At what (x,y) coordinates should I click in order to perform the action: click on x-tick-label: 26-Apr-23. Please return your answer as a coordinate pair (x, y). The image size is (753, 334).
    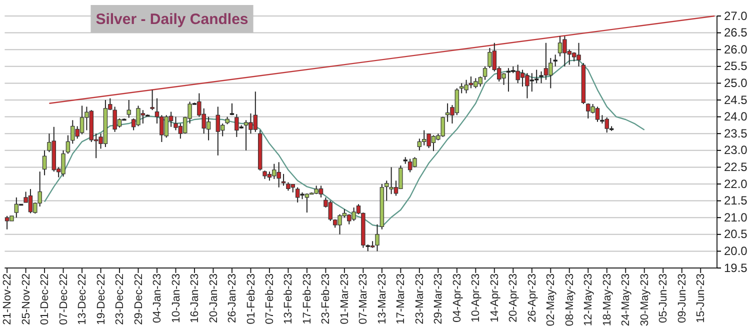
    Looking at the image, I should click on (532, 298).